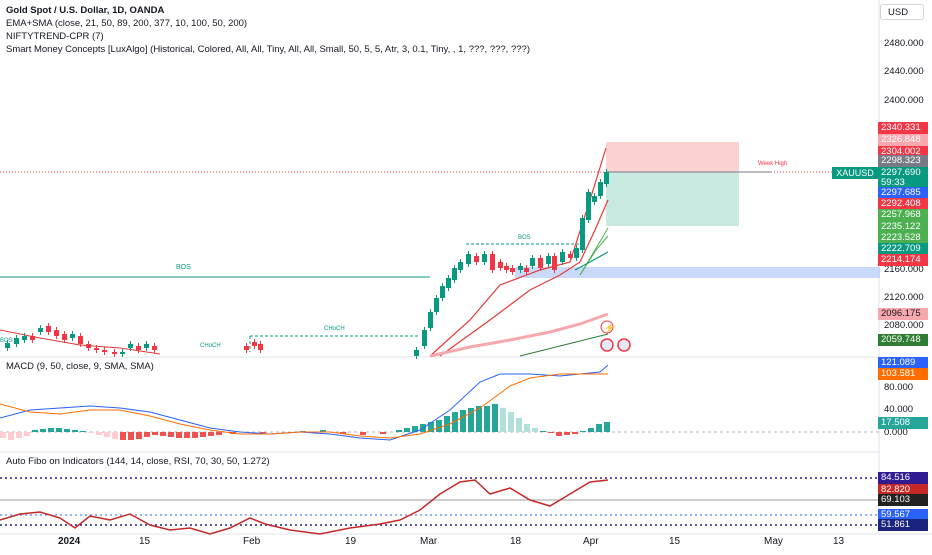 The height and width of the screenshot is (555, 932). What do you see at coordinates (429, 541) in the screenshot?
I see `time-axis-label: Mar` at bounding box center [429, 541].